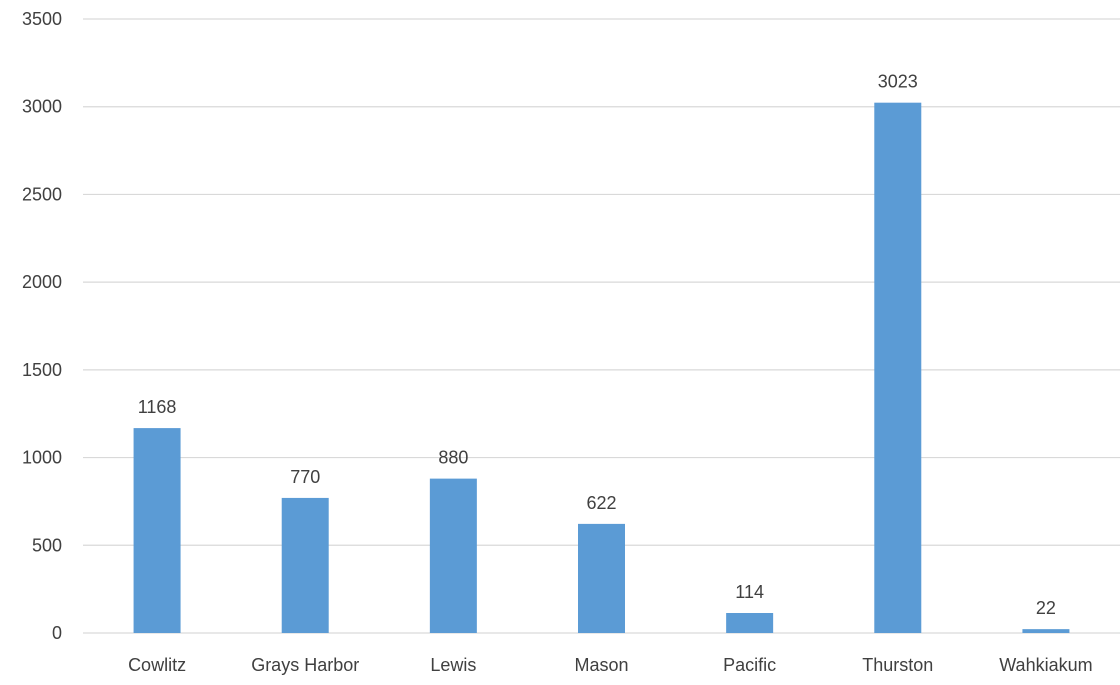 The image size is (1120, 685). Describe the element at coordinates (42, 107) in the screenshot. I see `y-tick-label: 3000` at that location.